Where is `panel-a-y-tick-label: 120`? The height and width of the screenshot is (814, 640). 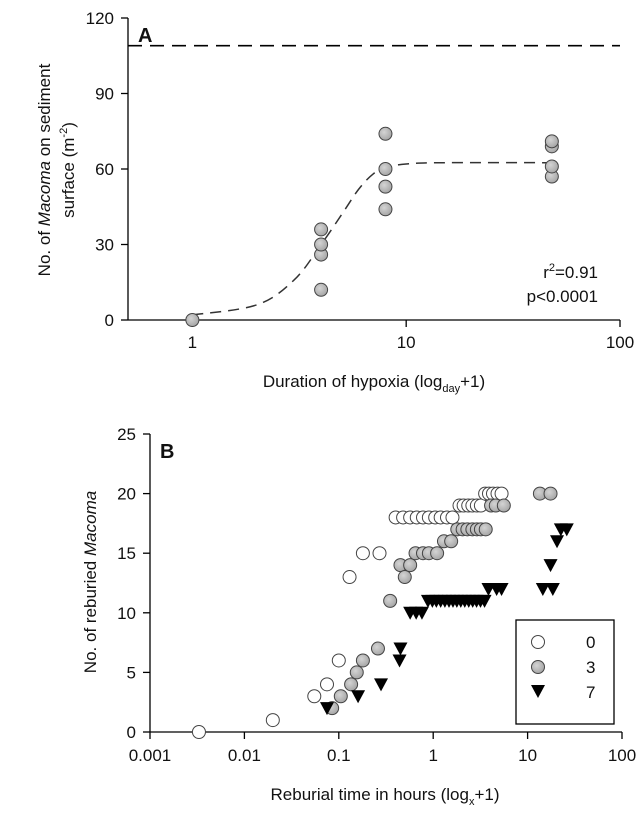 panel-a-y-tick-label: 120 is located at coordinates (100, 18).